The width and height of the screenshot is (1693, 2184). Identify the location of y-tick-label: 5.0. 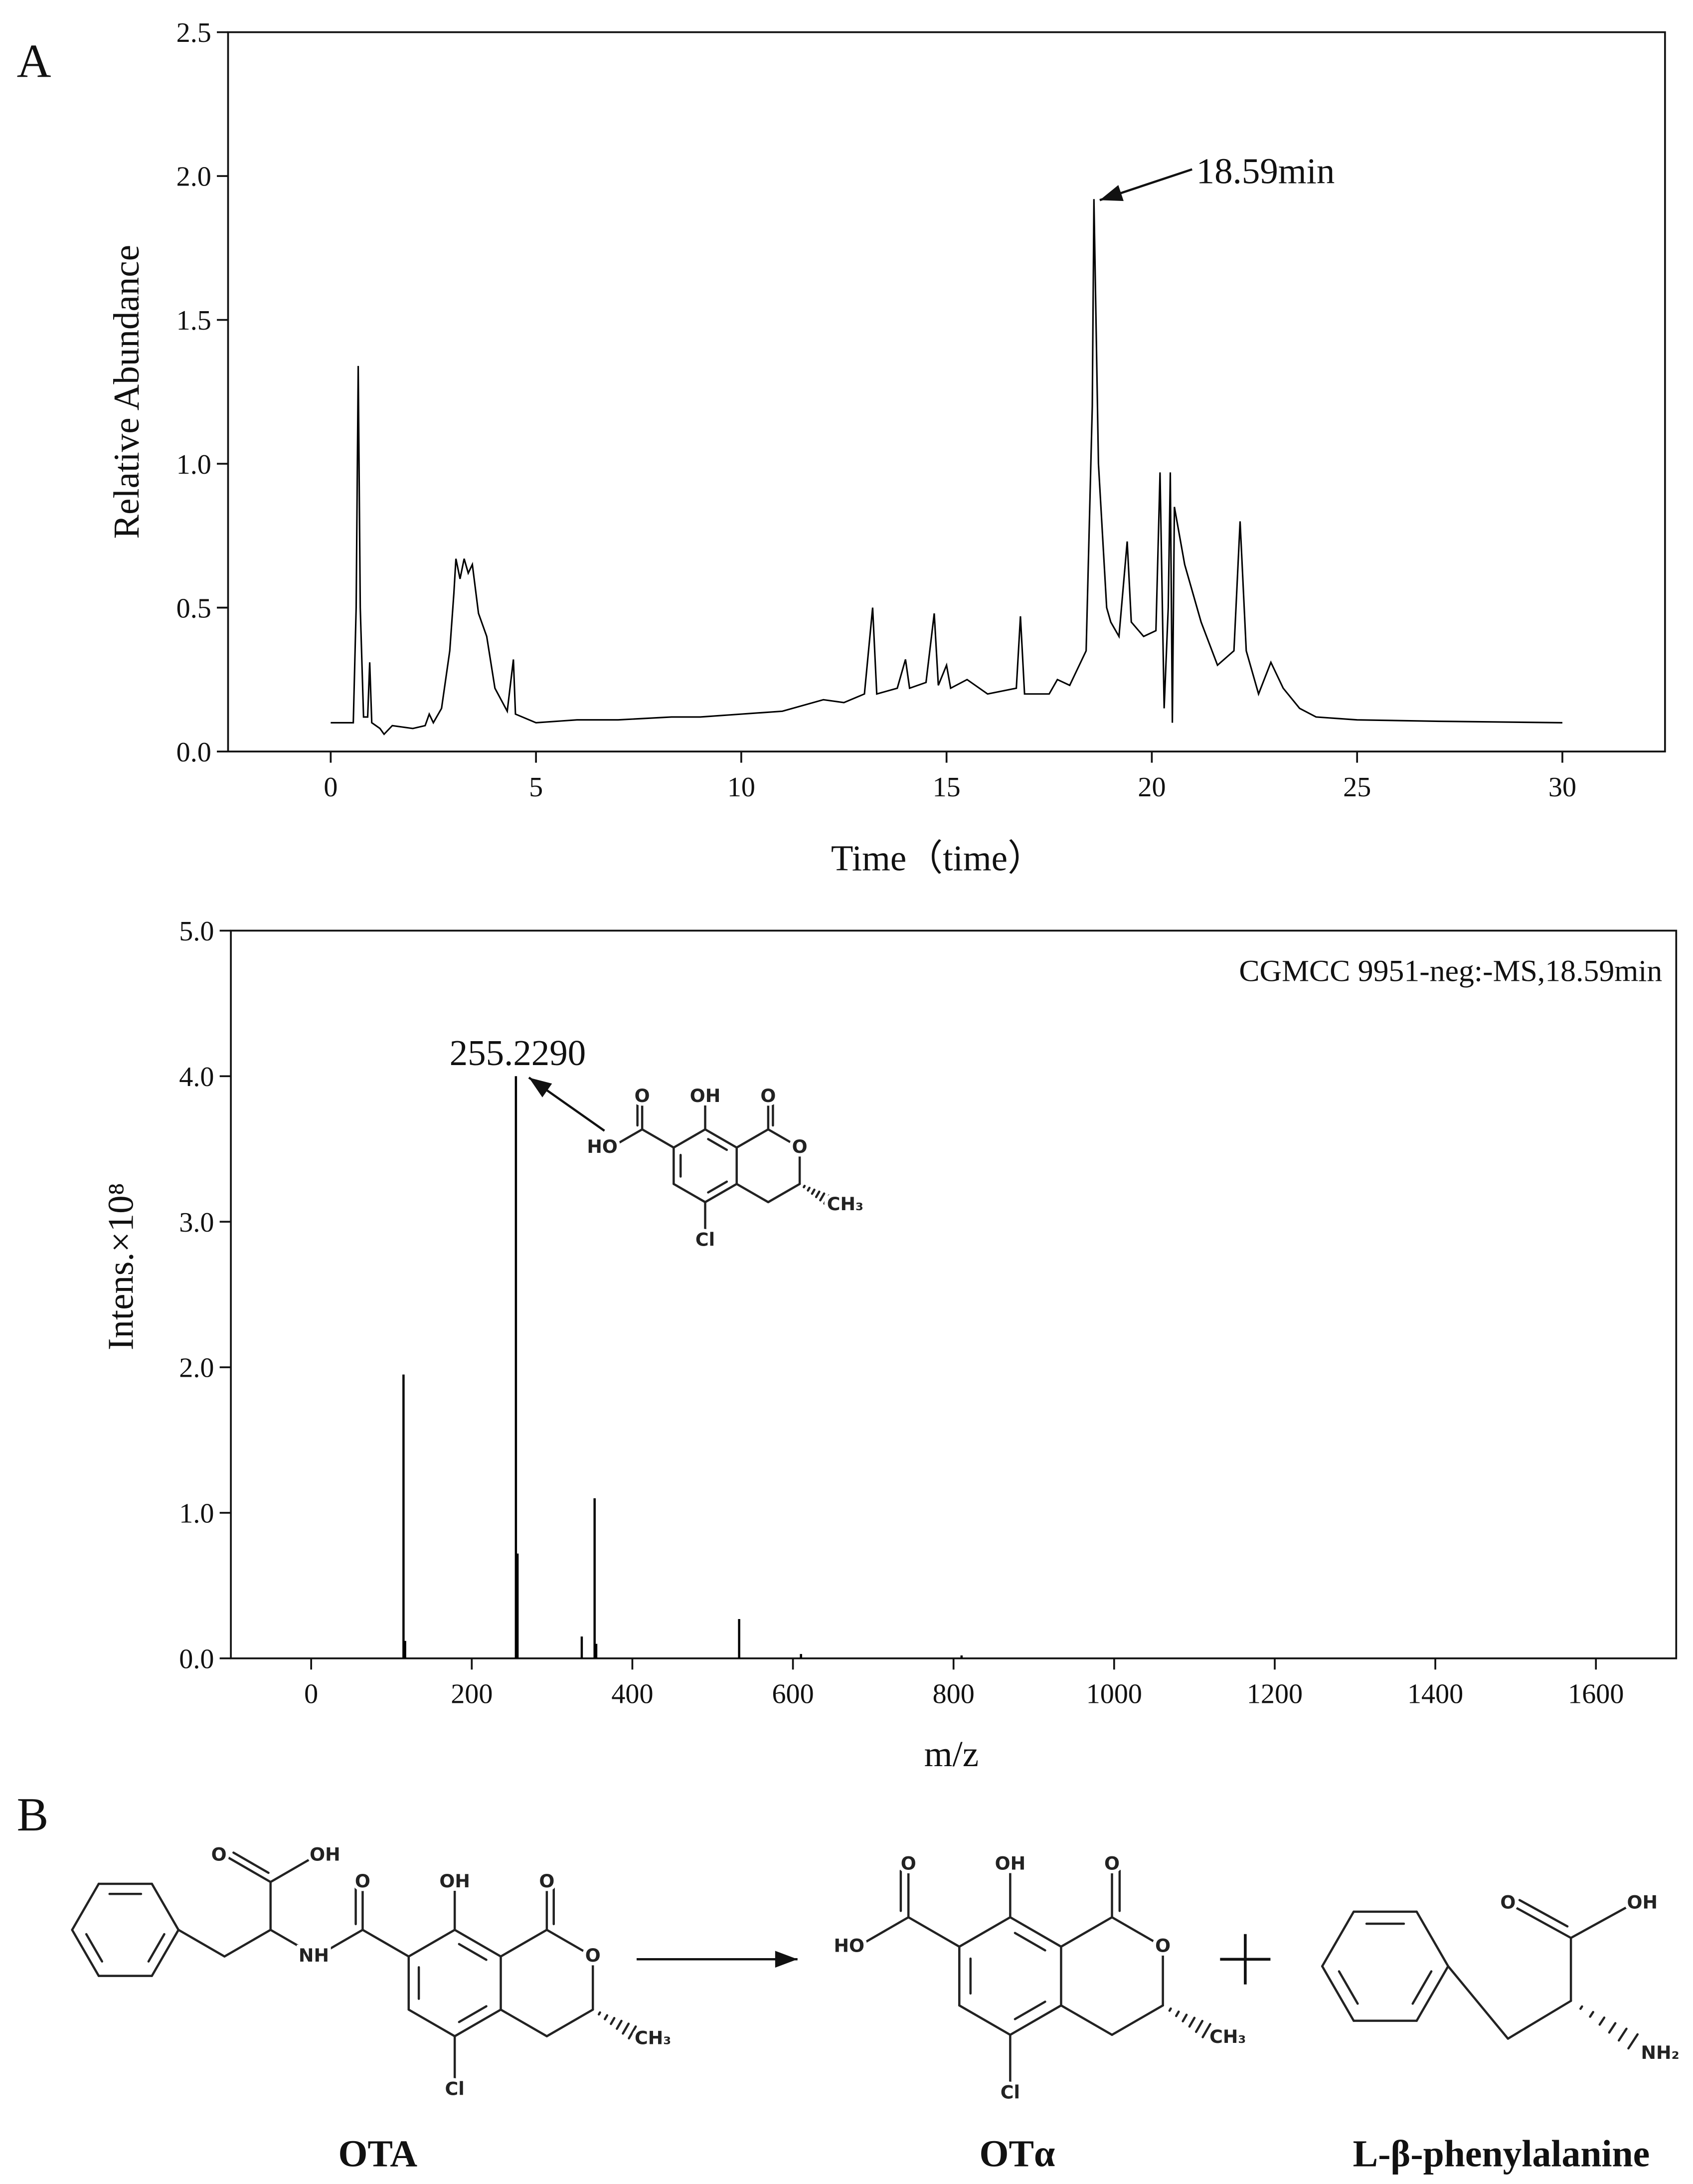
(196, 931).